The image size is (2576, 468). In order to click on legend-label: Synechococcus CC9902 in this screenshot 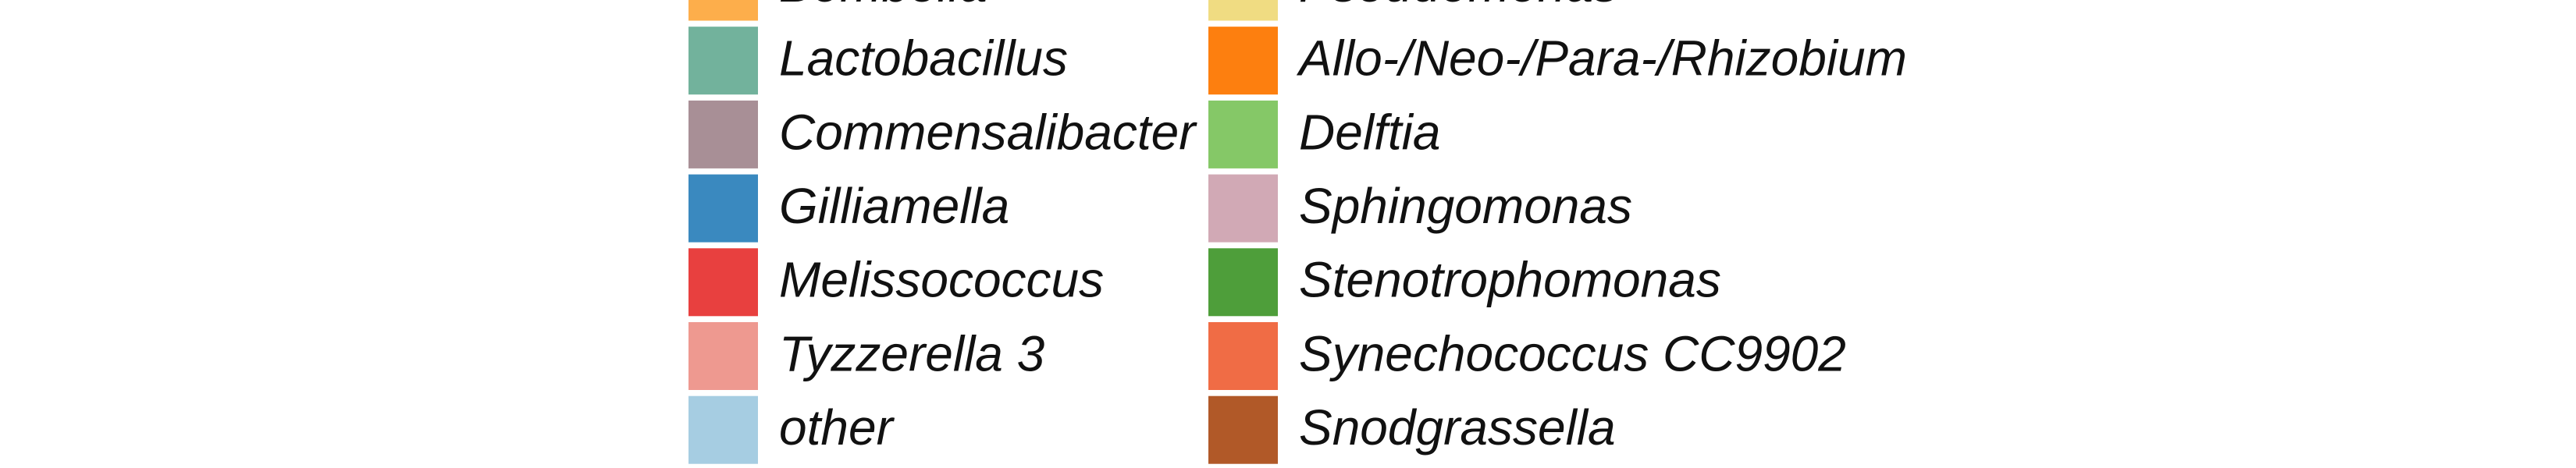, I will do `click(1572, 353)`.